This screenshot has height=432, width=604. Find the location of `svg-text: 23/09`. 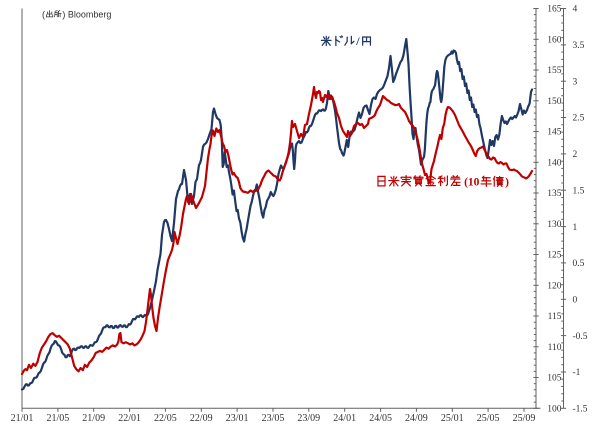

svg-text: 23/09 is located at coordinates (308, 418).